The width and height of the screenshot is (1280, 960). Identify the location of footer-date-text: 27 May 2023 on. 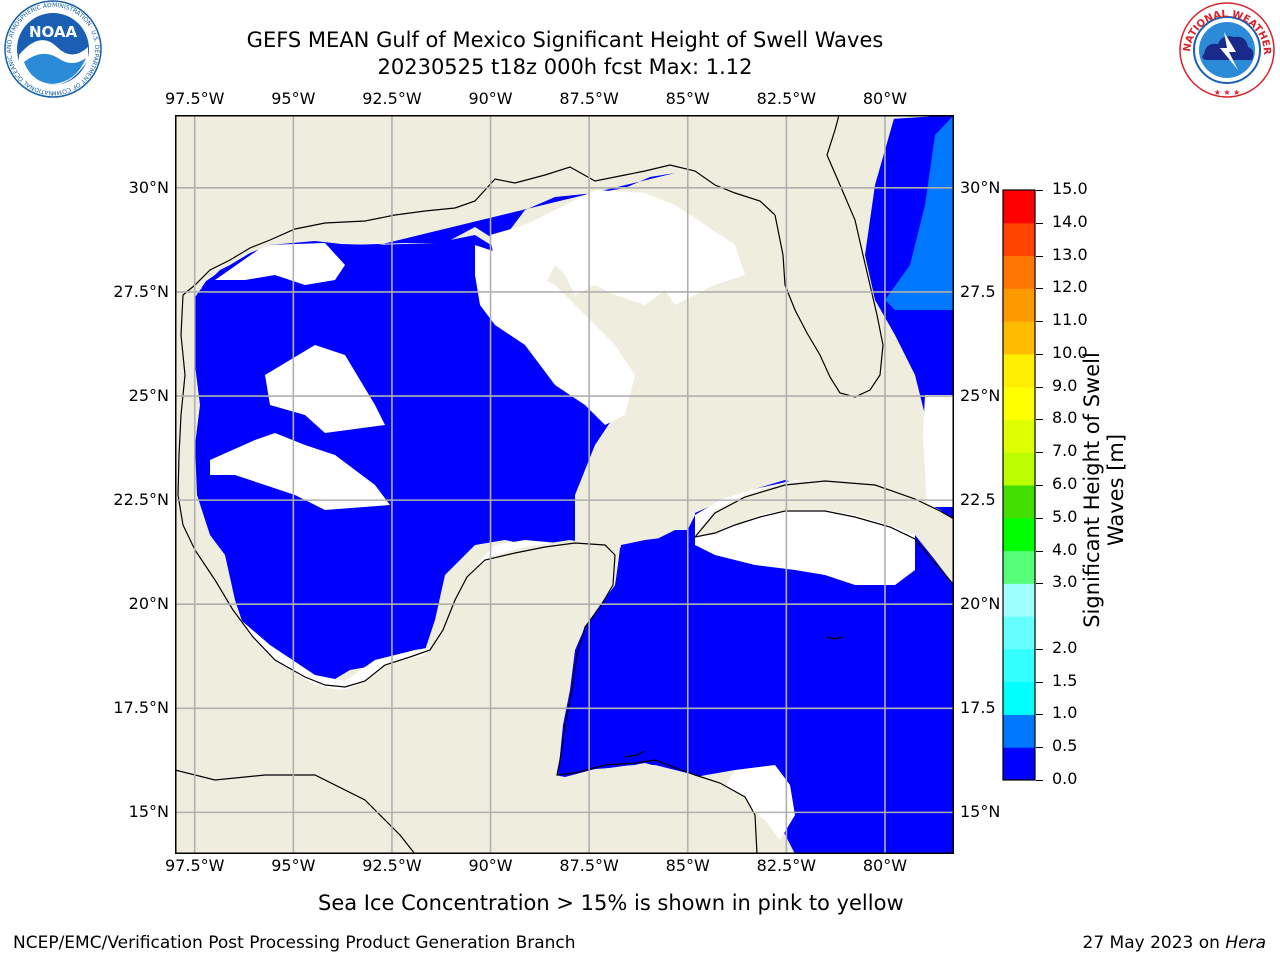
(1154, 943).